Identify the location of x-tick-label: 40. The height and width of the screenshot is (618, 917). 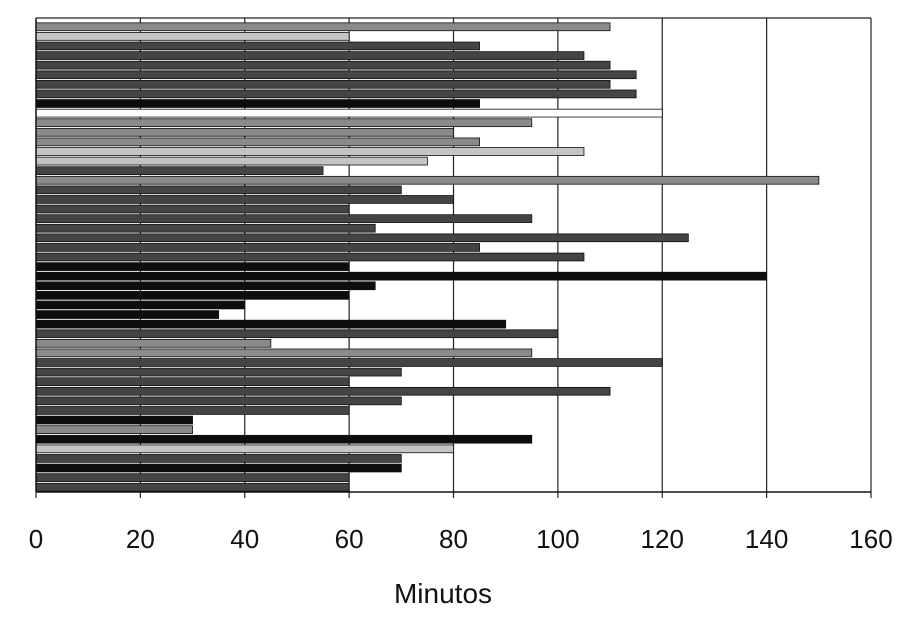
(244, 539).